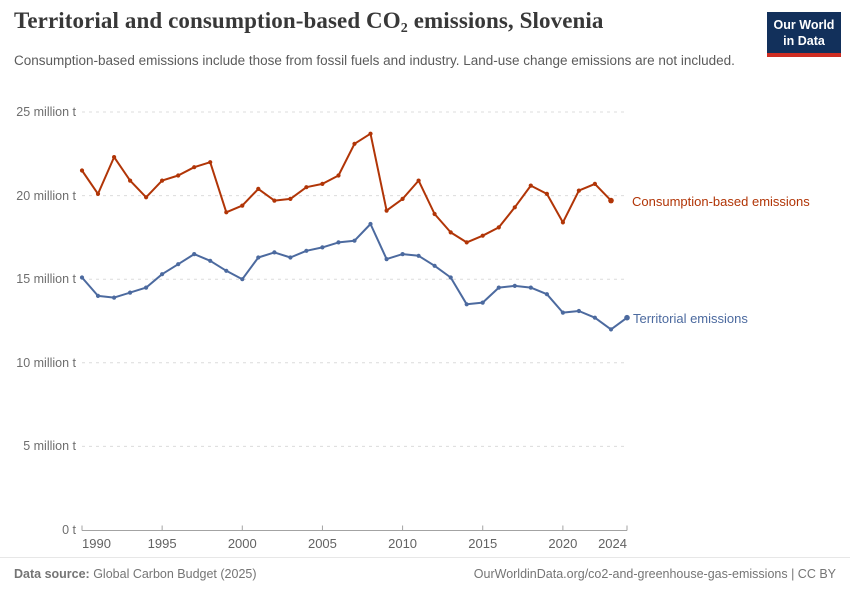  What do you see at coordinates (721, 201) in the screenshot?
I see `legend-consumption-based: Consumption-based emissions` at bounding box center [721, 201].